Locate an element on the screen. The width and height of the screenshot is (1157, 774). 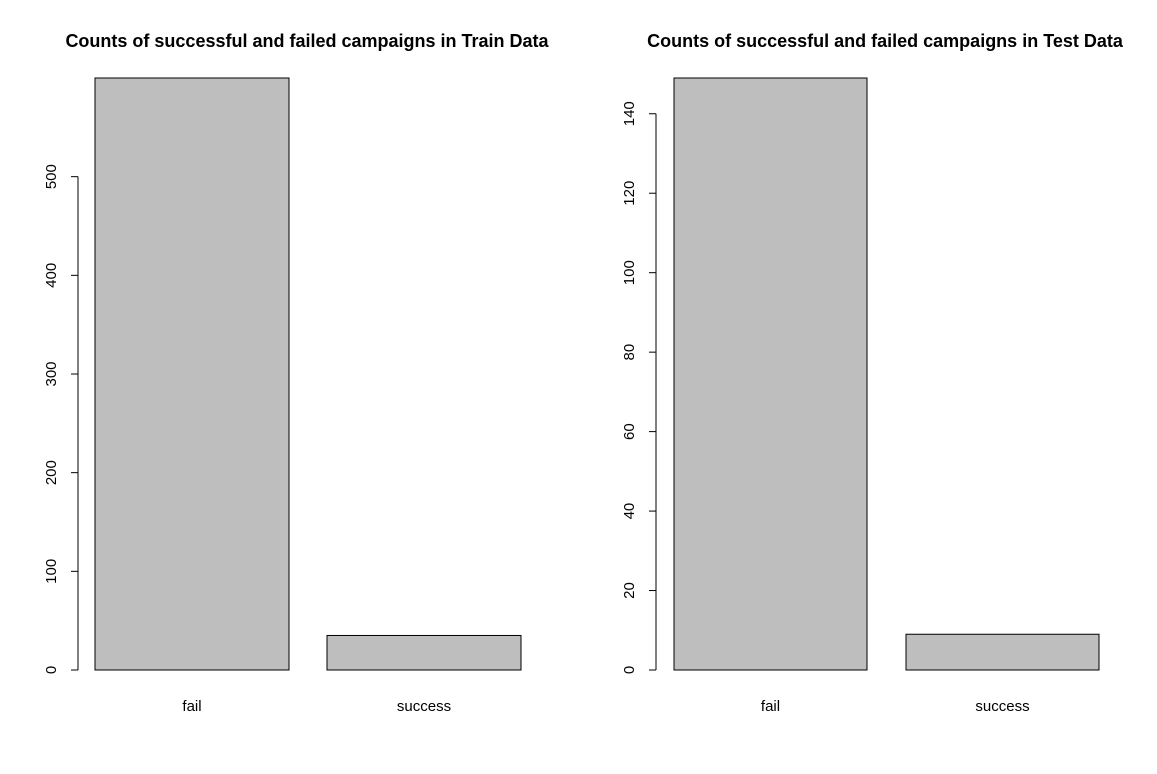
train-y-tick-label: 100 is located at coordinates (51, 571).